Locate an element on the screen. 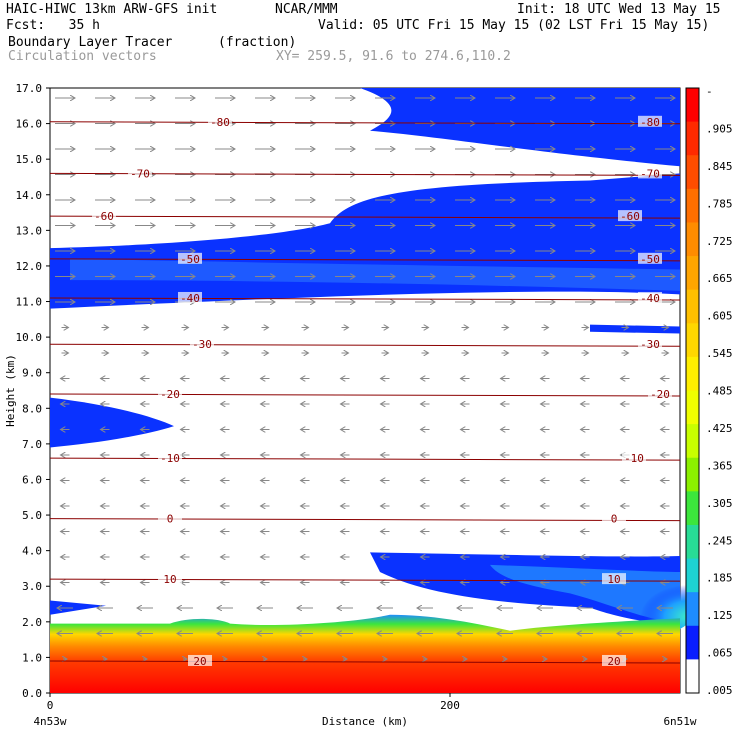 The image size is (740, 740). y-tick-label: 2.0 is located at coordinates (32, 622).